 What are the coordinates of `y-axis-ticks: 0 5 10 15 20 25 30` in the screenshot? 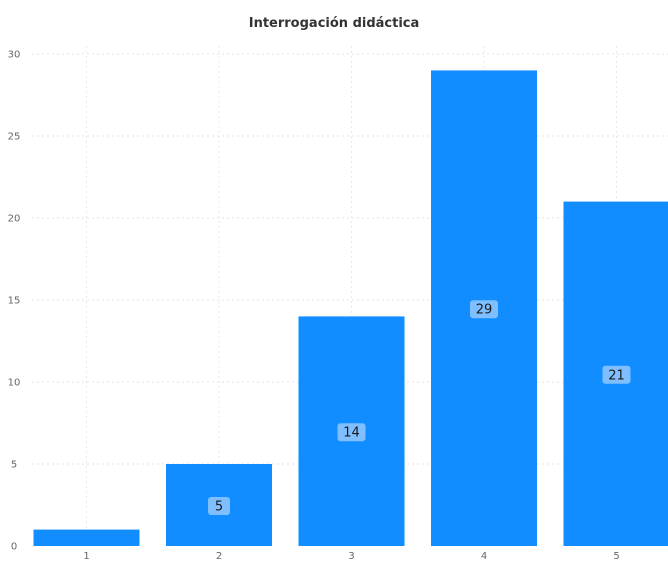 It's located at (14, 301).